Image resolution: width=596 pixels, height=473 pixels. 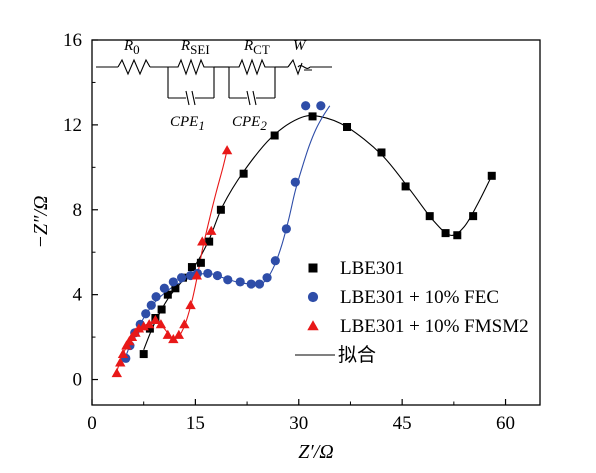 I want to click on circuit-cpe2-plate-b, so click(x=254, y=98).